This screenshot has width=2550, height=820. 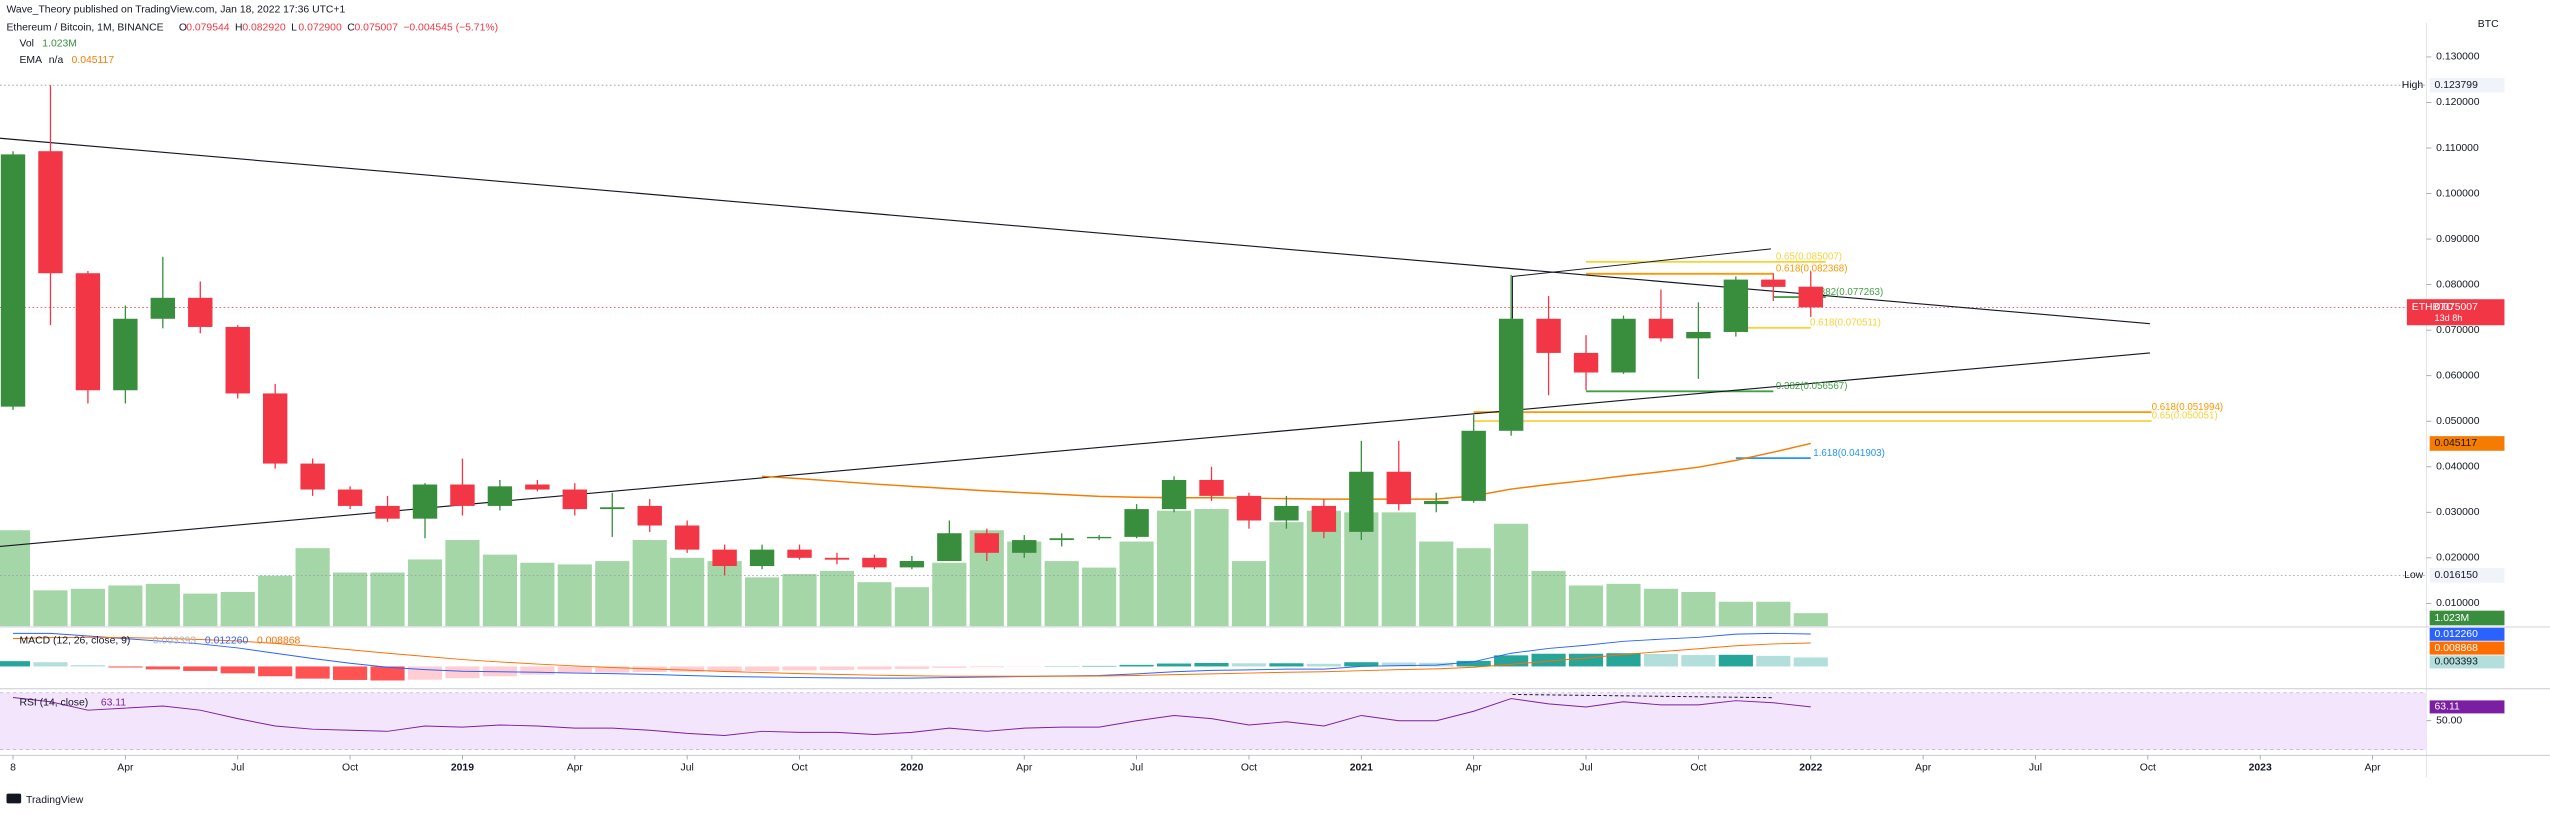 What do you see at coordinates (2457, 662) in the screenshot?
I see `histogram-tag: 0.003393` at bounding box center [2457, 662].